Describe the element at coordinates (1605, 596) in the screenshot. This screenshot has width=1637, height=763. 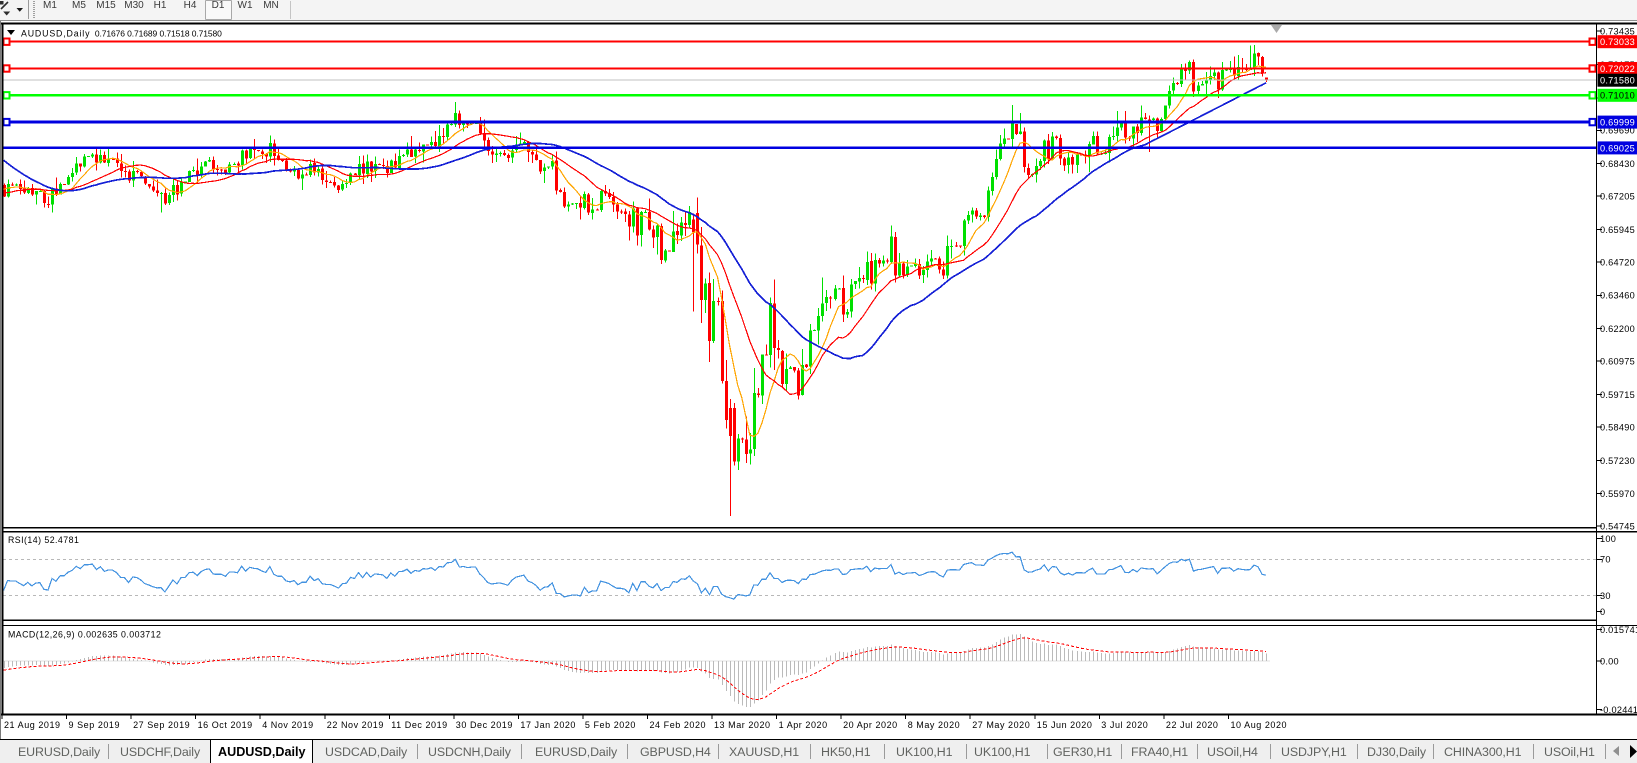
I see `svg-text: 30` at that location.